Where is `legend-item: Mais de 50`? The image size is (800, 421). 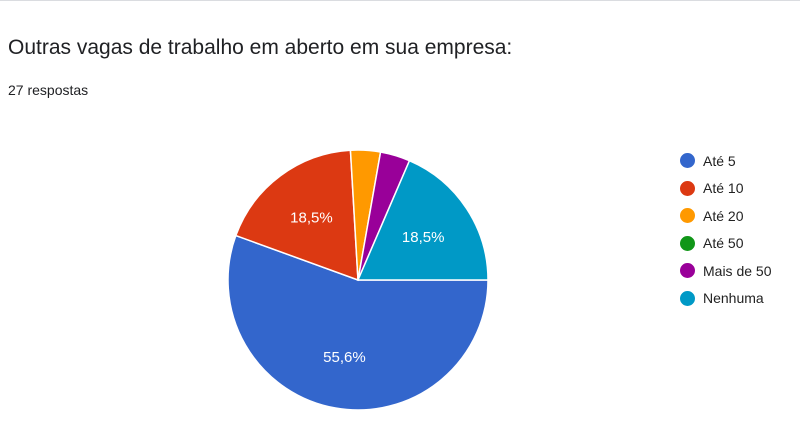 legend-item: Mais de 50 is located at coordinates (725, 271).